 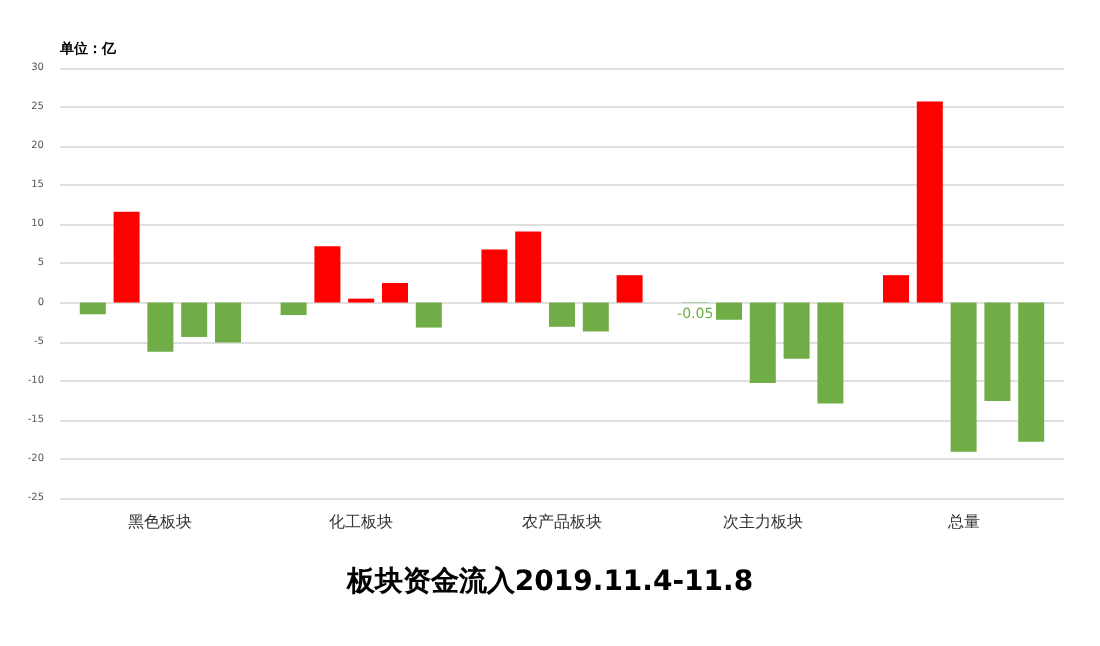 I want to click on x-tick-label: 农产品板块, so click(x=562, y=522).